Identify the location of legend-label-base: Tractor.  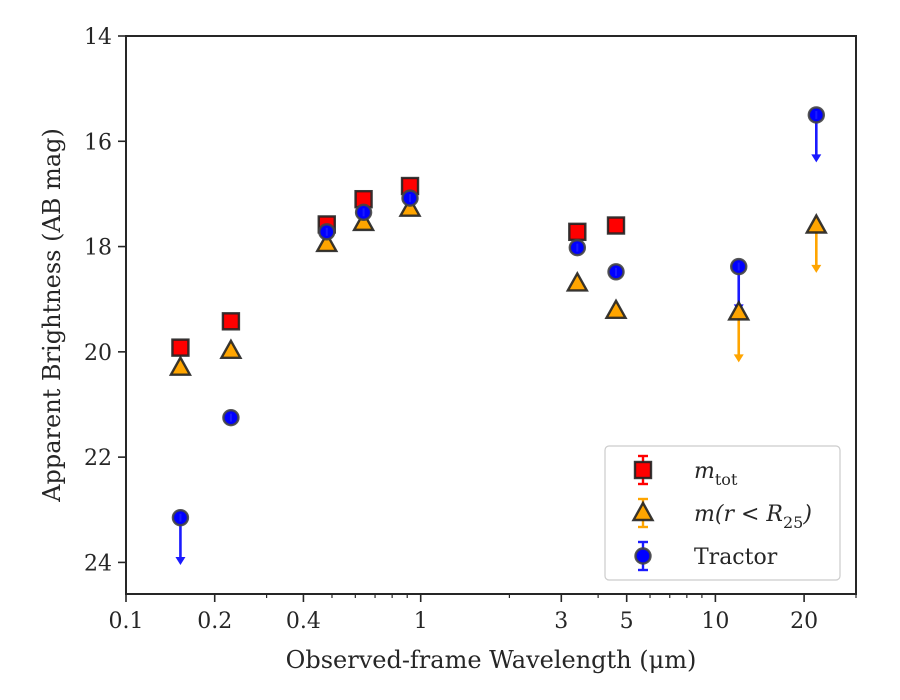
(736, 557).